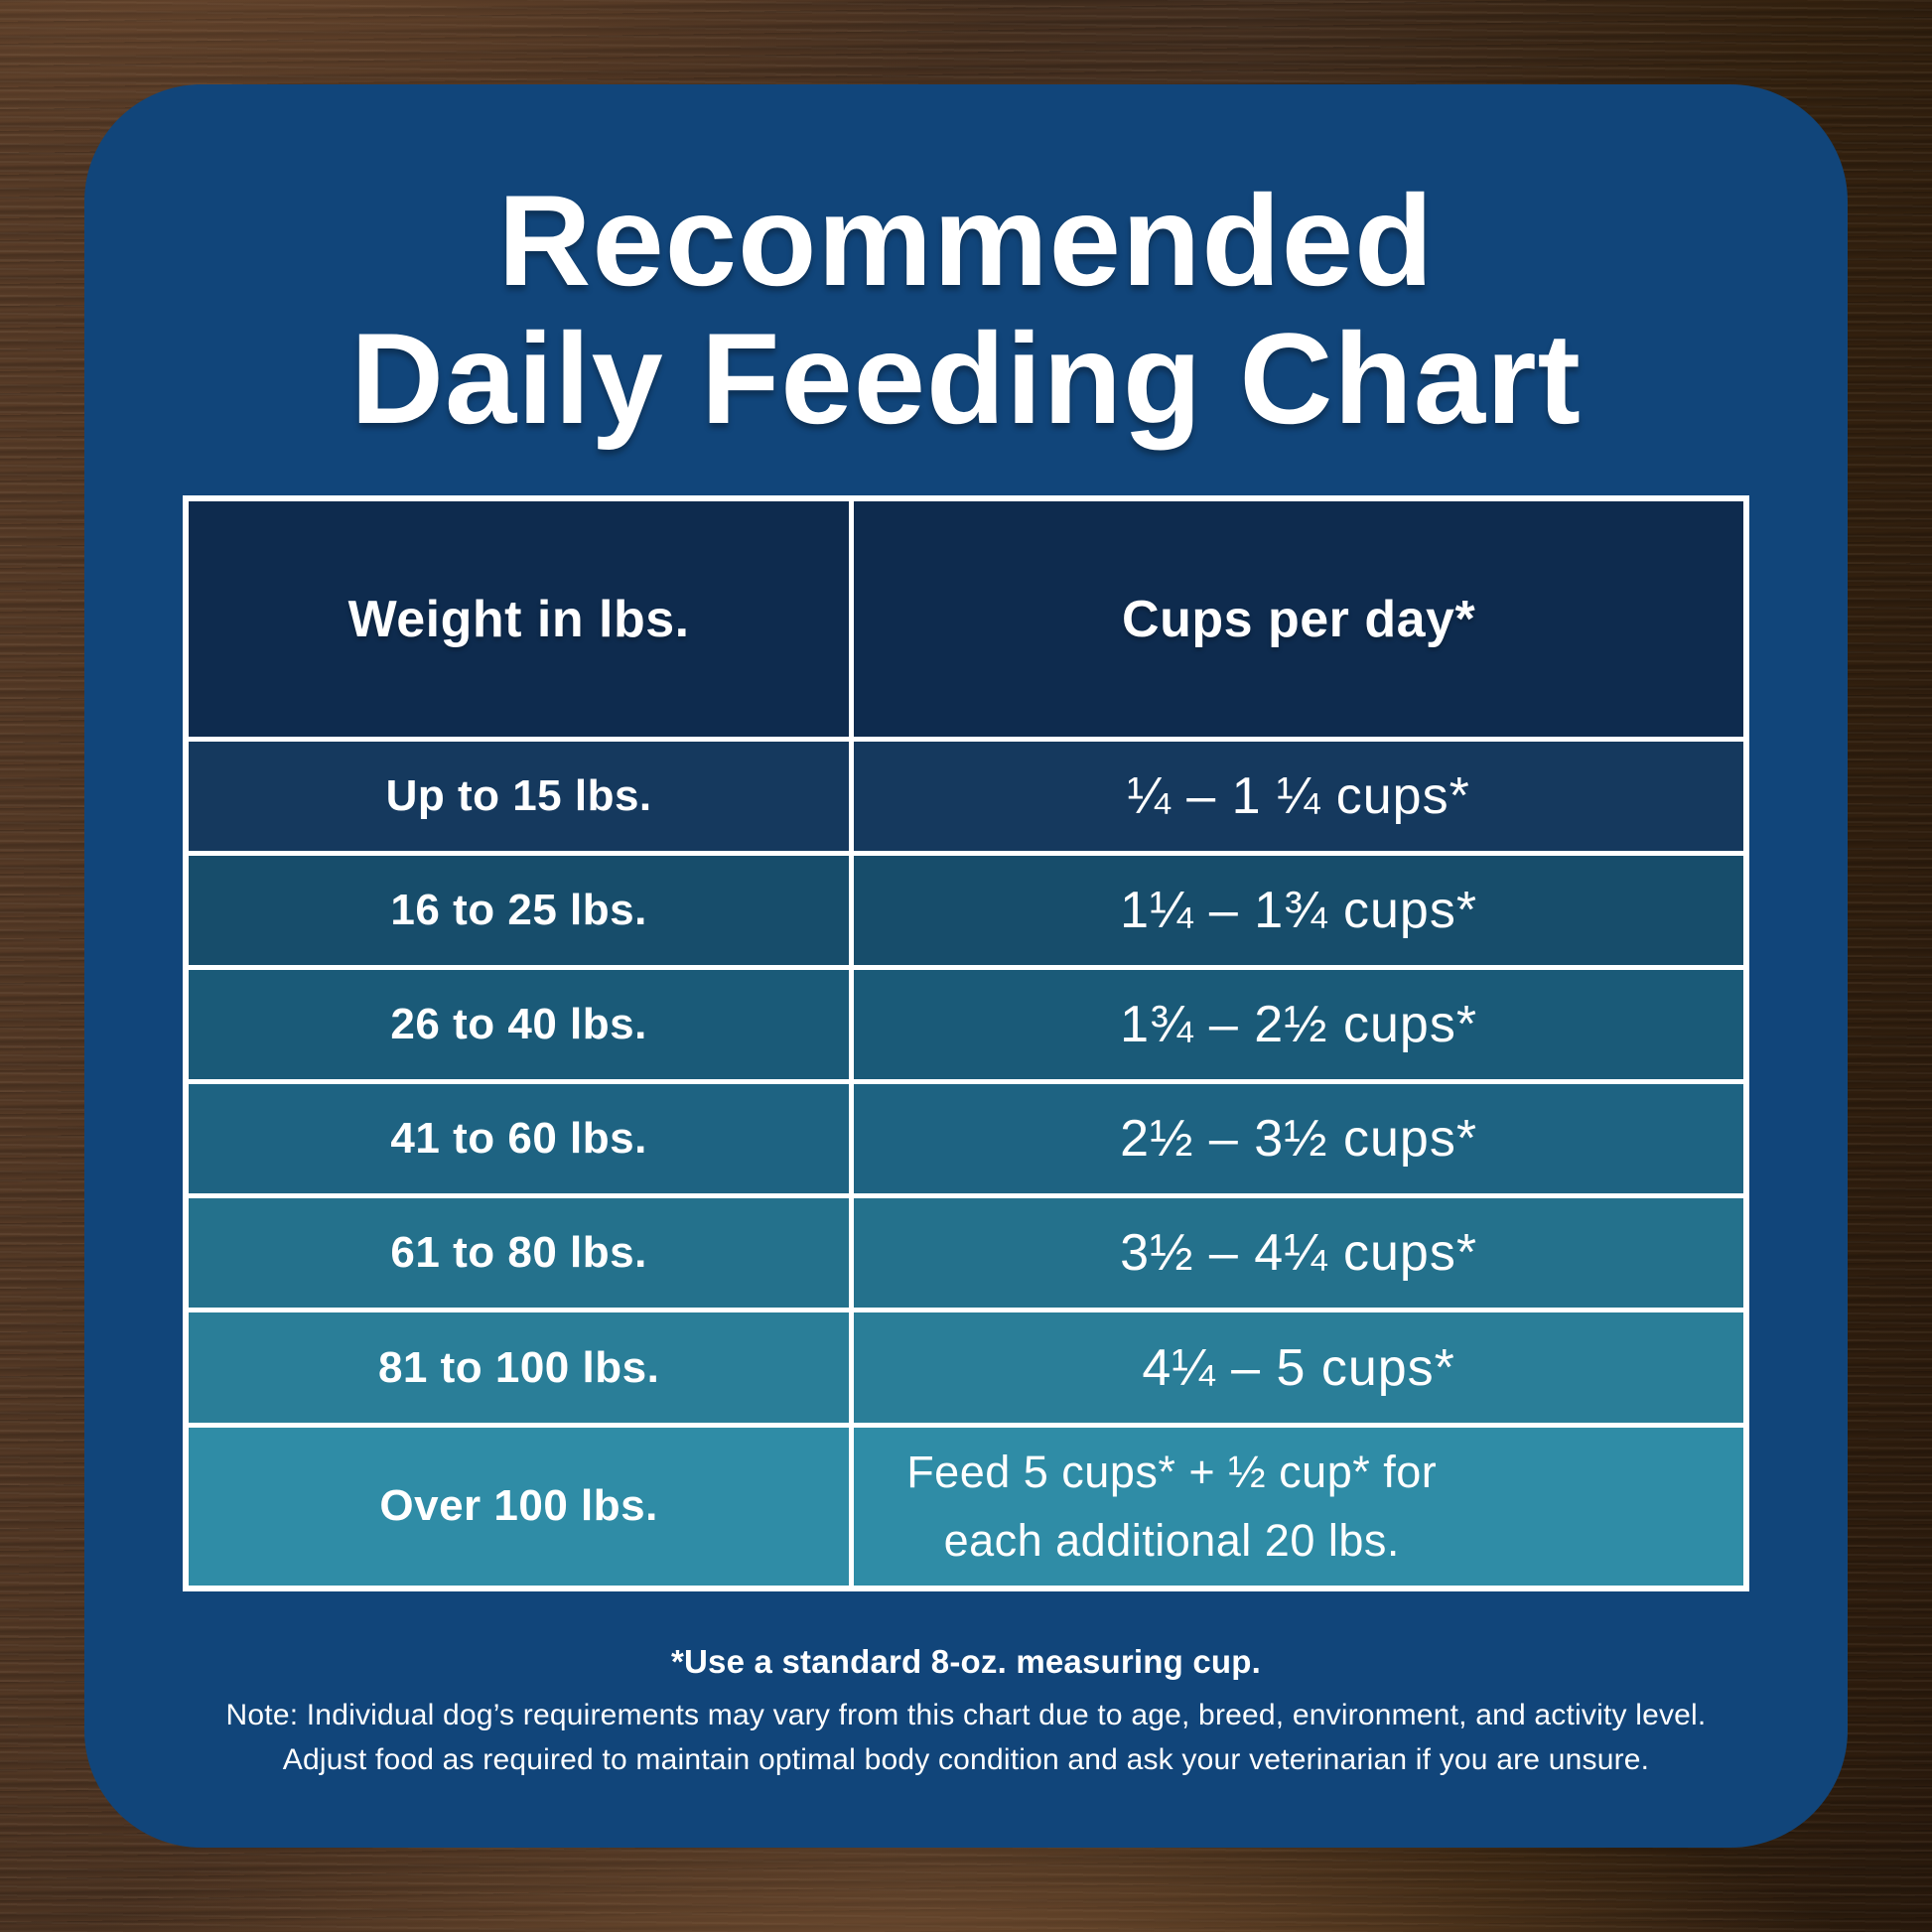 This screenshot has height=1932, width=1932. I want to click on table-row: 41 to 60 lbs. 2½ – 3½ cups*, so click(966, 1136).